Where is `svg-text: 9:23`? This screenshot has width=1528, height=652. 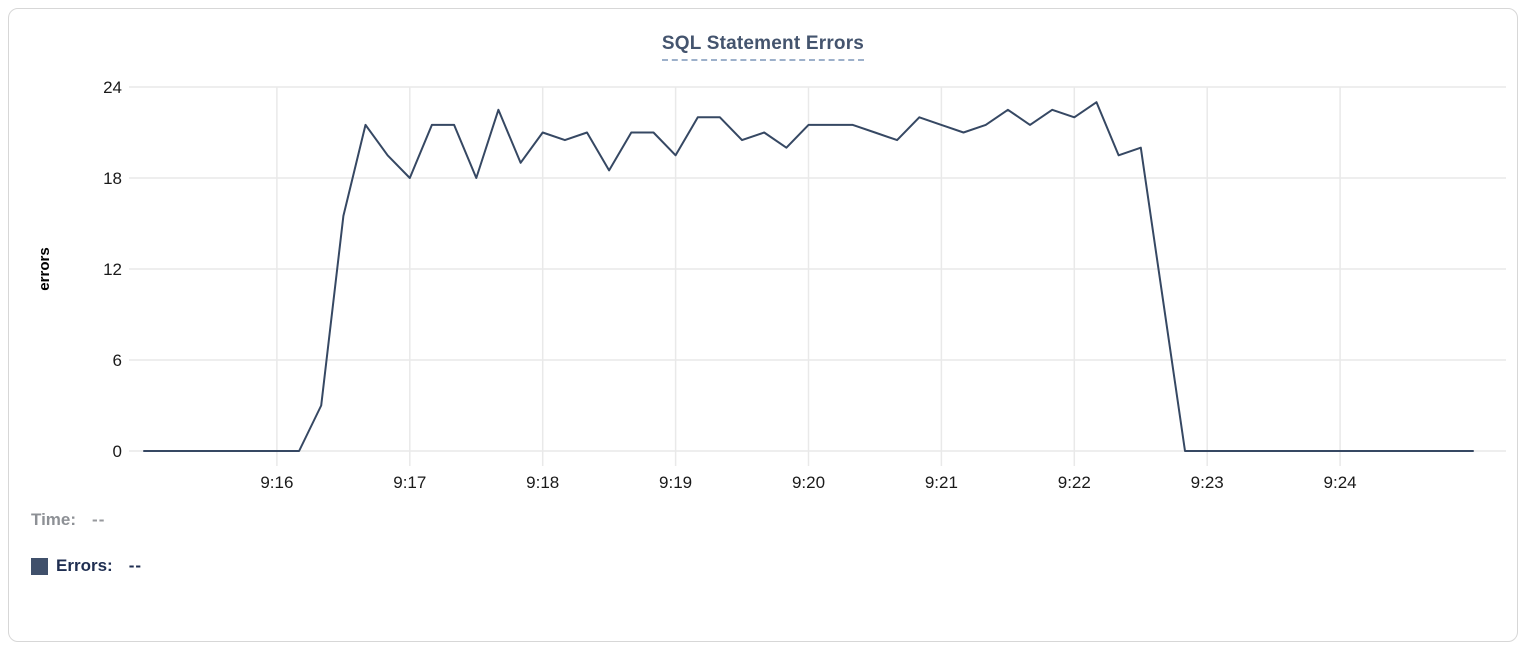 svg-text: 9:23 is located at coordinates (1207, 482).